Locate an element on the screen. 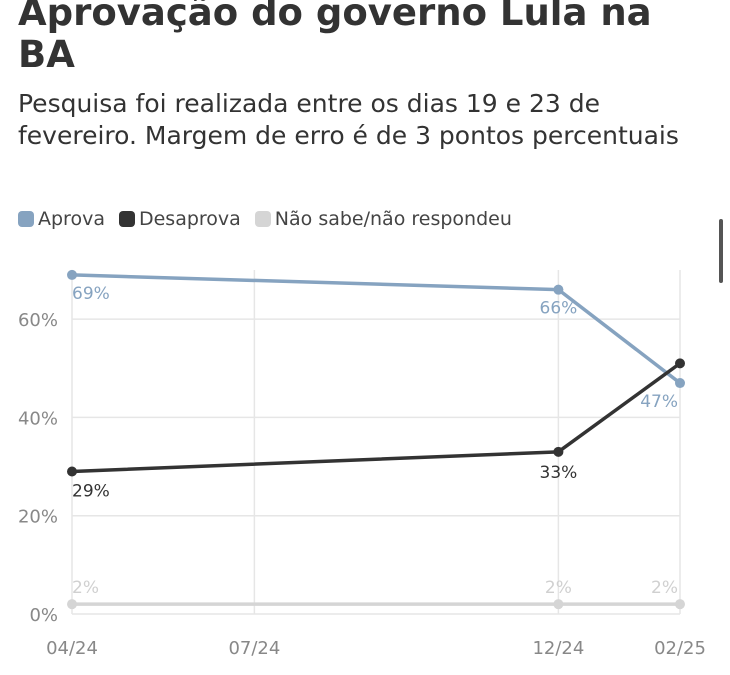 Image resolution: width=730 pixels, height=675 pixels. data-label: 47% is located at coordinates (659, 402).